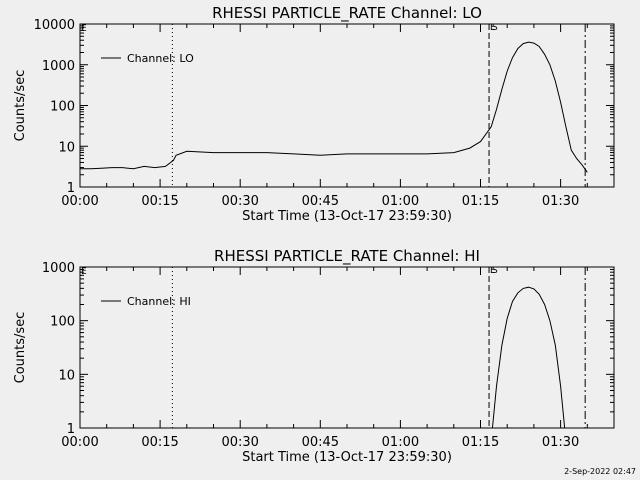 The height and width of the screenshot is (480, 640). Describe the element at coordinates (160, 58) in the screenshot. I see `legend-label: Channel: LO` at that location.